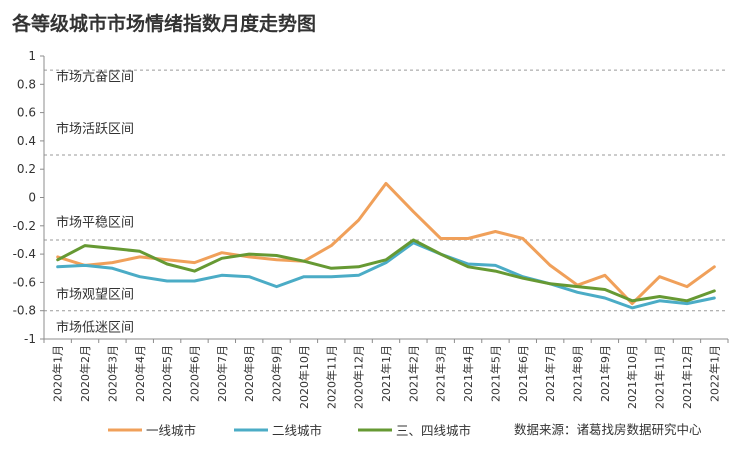  What do you see at coordinates (495, 373) in the screenshot?
I see `x-tick-label: 2021年5月` at bounding box center [495, 373].